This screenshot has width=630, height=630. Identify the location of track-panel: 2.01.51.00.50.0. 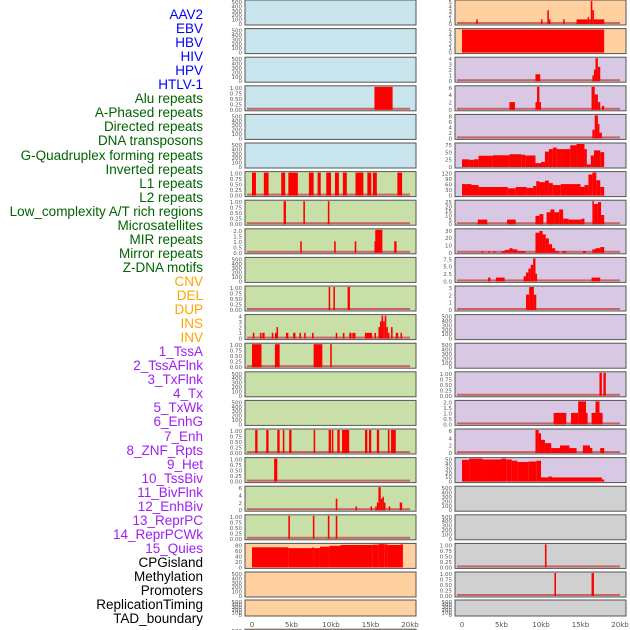
(535, 413).